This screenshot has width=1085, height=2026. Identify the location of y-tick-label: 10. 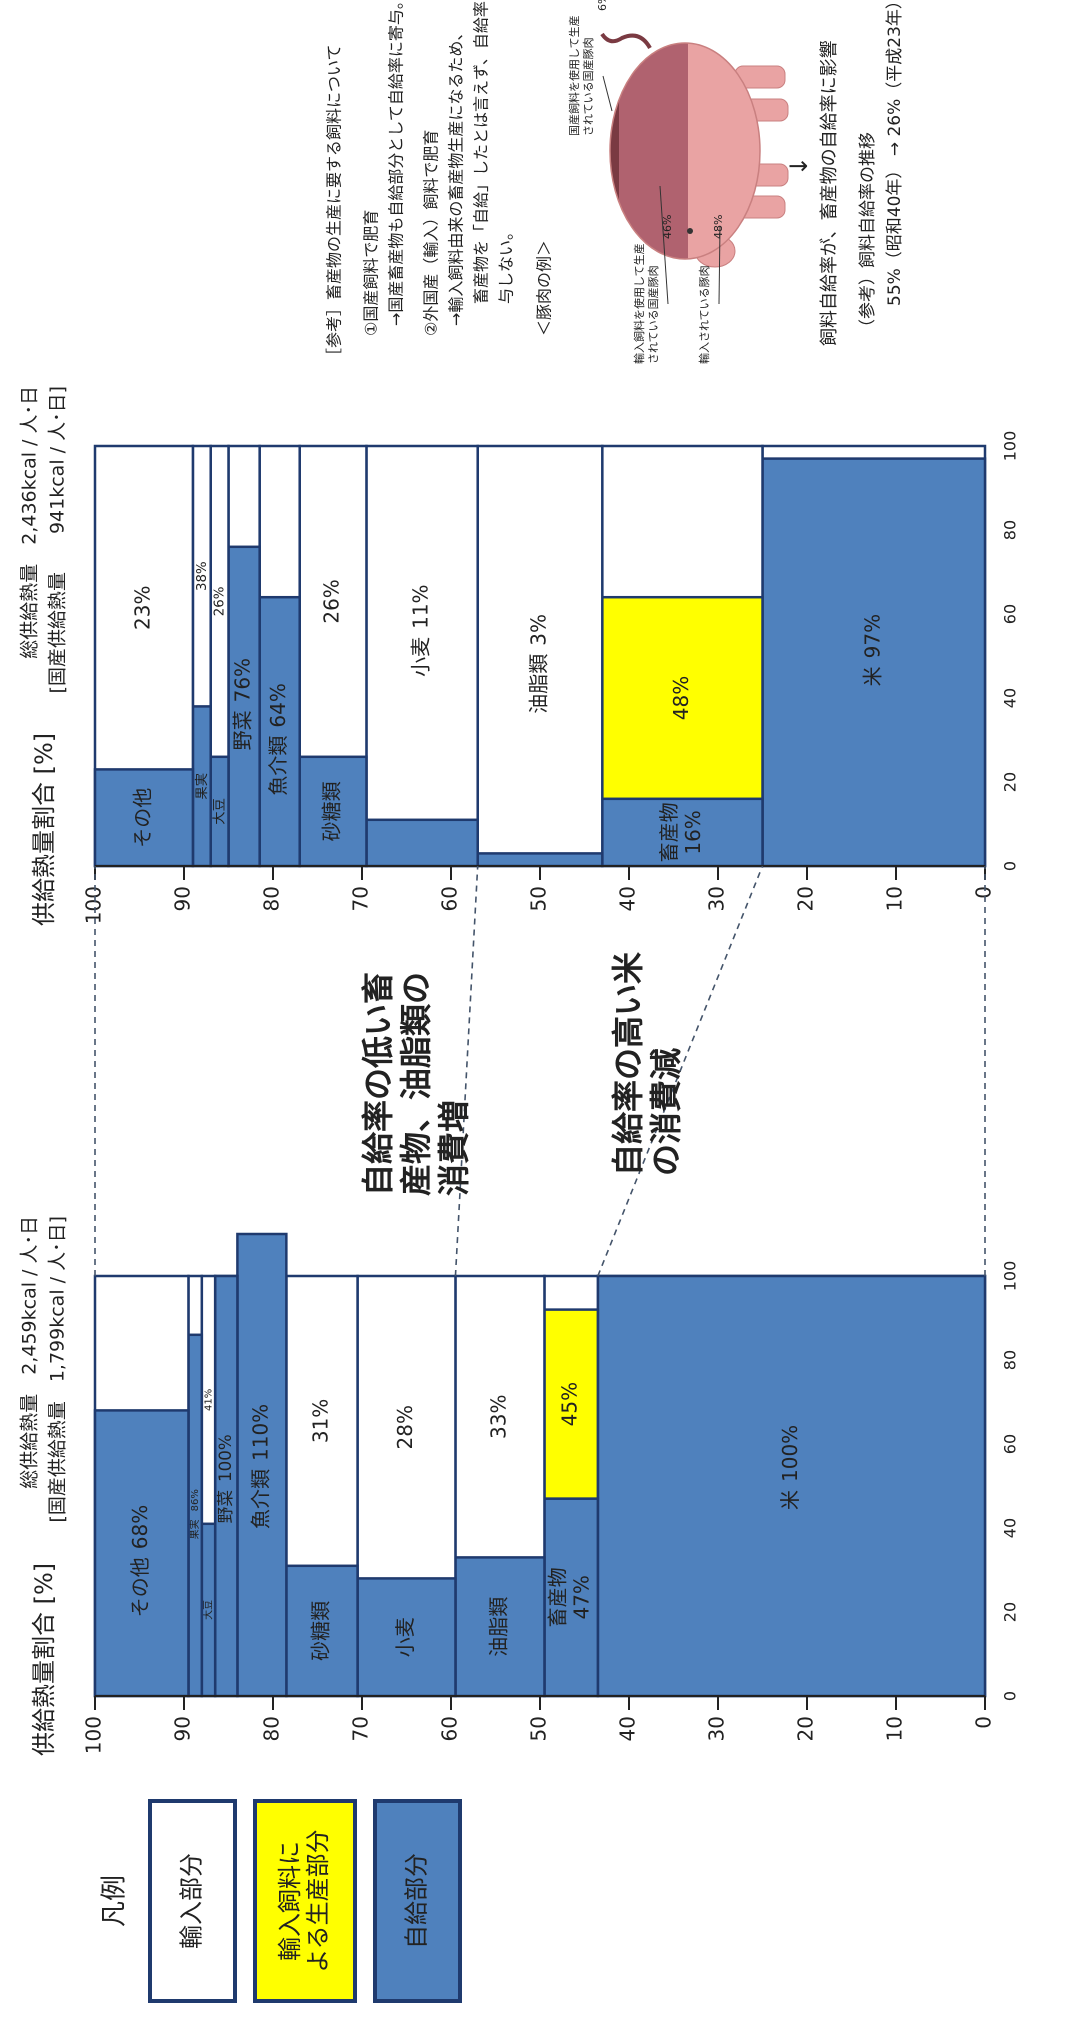
(895, 898).